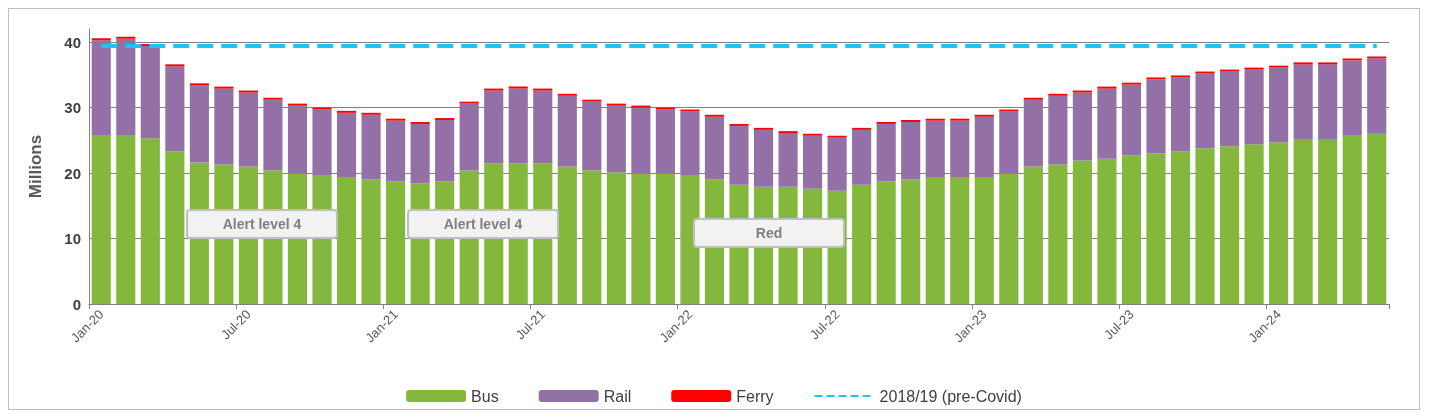 This screenshot has width=1432, height=418. What do you see at coordinates (76, 304) in the screenshot?
I see `y-tick-label: 0` at bounding box center [76, 304].